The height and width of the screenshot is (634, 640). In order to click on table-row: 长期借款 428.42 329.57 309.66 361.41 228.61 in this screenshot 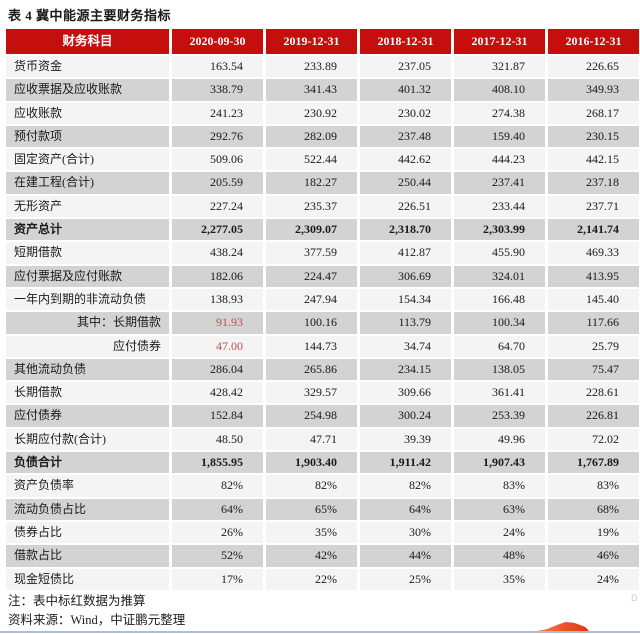, I will do `click(322, 393)`.